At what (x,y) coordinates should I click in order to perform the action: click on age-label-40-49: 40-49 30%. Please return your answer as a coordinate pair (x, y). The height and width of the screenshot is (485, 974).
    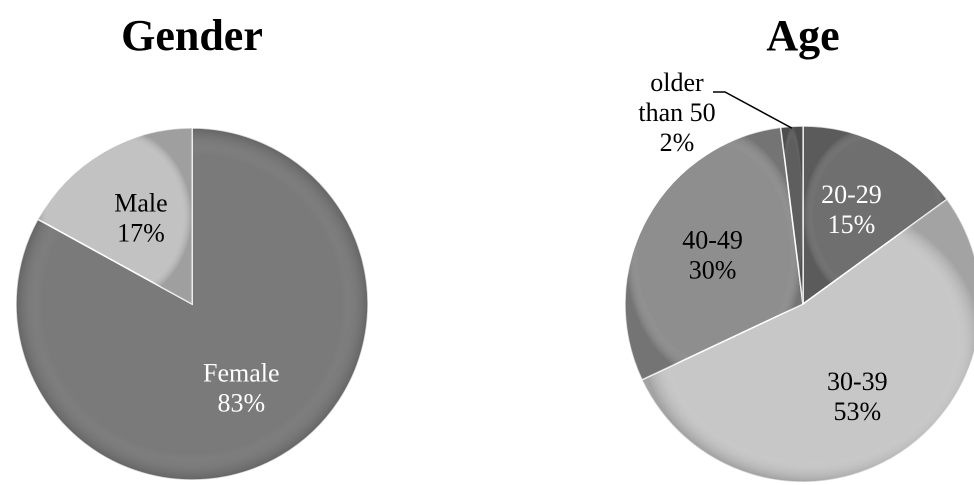
    Looking at the image, I should click on (712, 254).